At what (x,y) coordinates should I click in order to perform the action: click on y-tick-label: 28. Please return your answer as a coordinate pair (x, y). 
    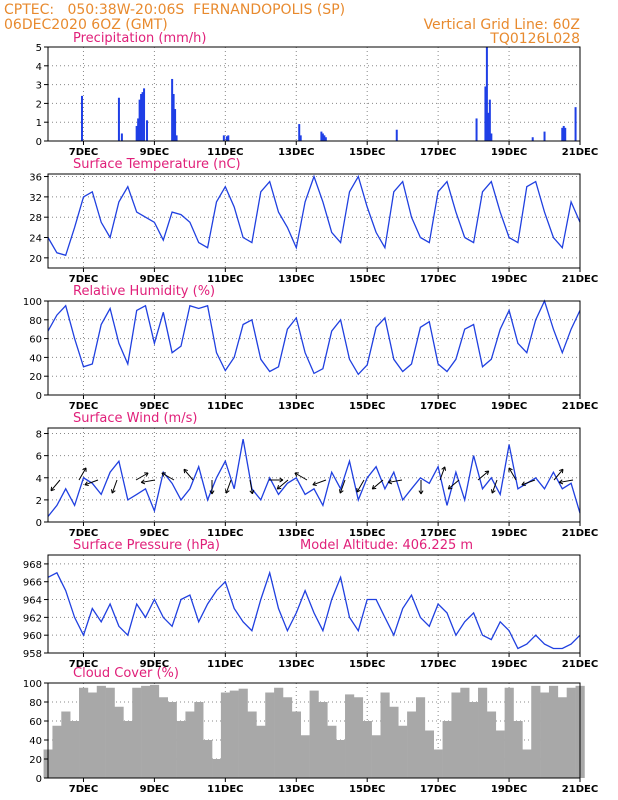
    Looking at the image, I should click on (35, 218).